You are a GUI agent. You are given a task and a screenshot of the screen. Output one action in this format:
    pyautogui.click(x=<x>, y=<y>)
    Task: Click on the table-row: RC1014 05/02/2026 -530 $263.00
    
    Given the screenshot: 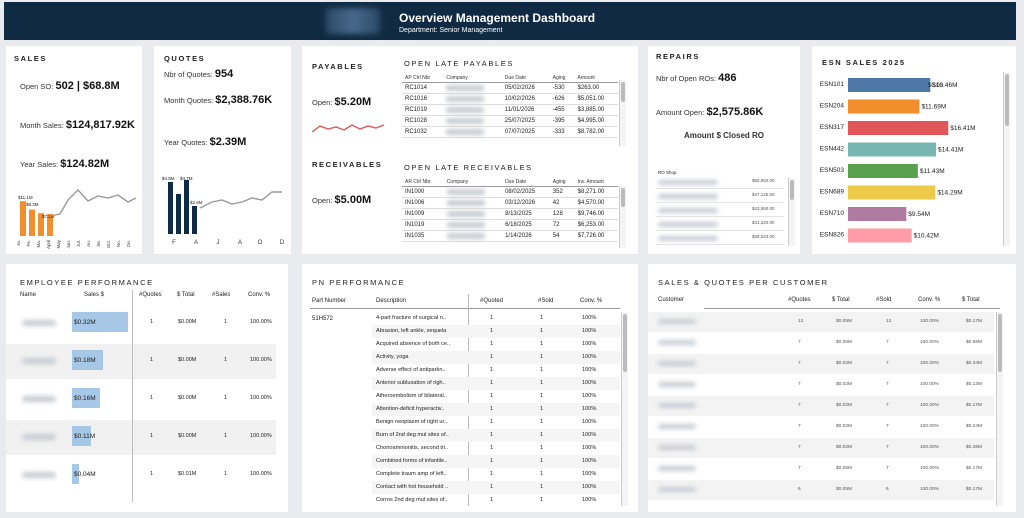 What is the action you would take?
    pyautogui.click(x=510, y=88)
    